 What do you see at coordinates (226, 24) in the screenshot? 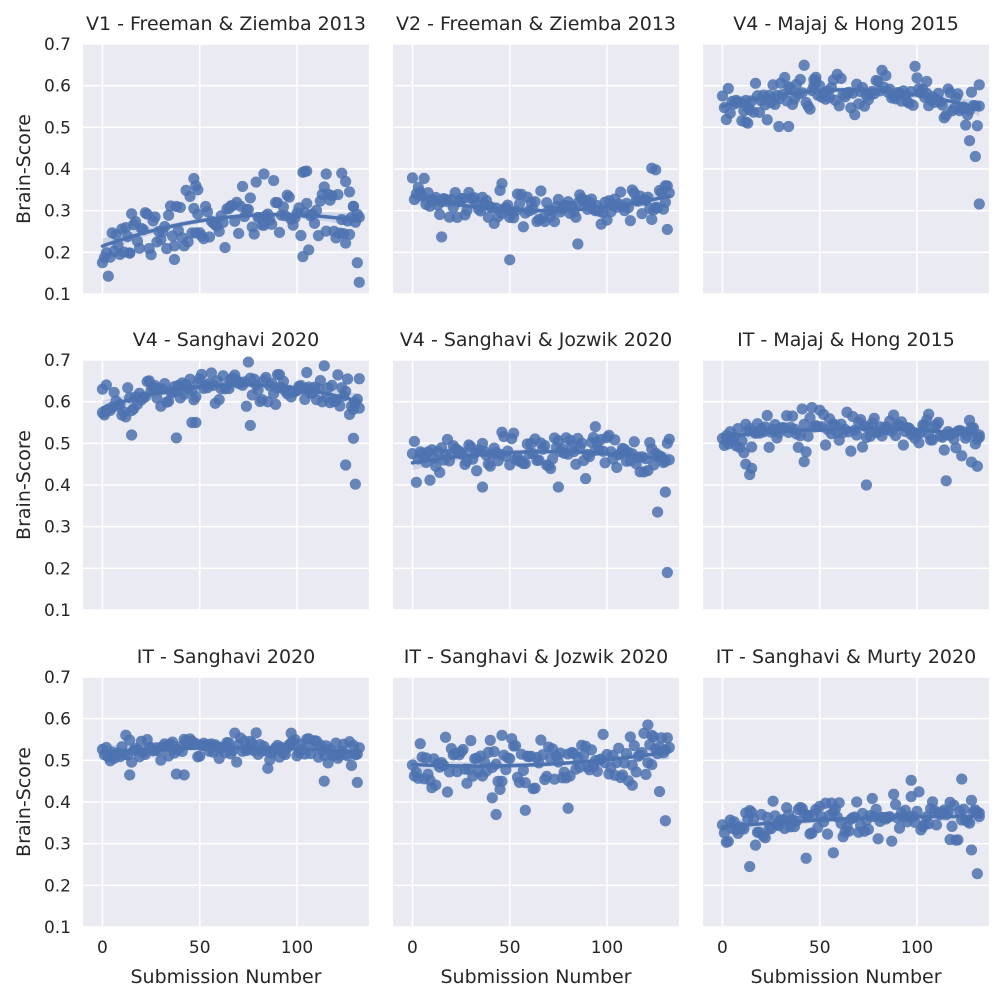
I see `panel-title: V1 - Freeman & Ziemba 2013` at bounding box center [226, 24].